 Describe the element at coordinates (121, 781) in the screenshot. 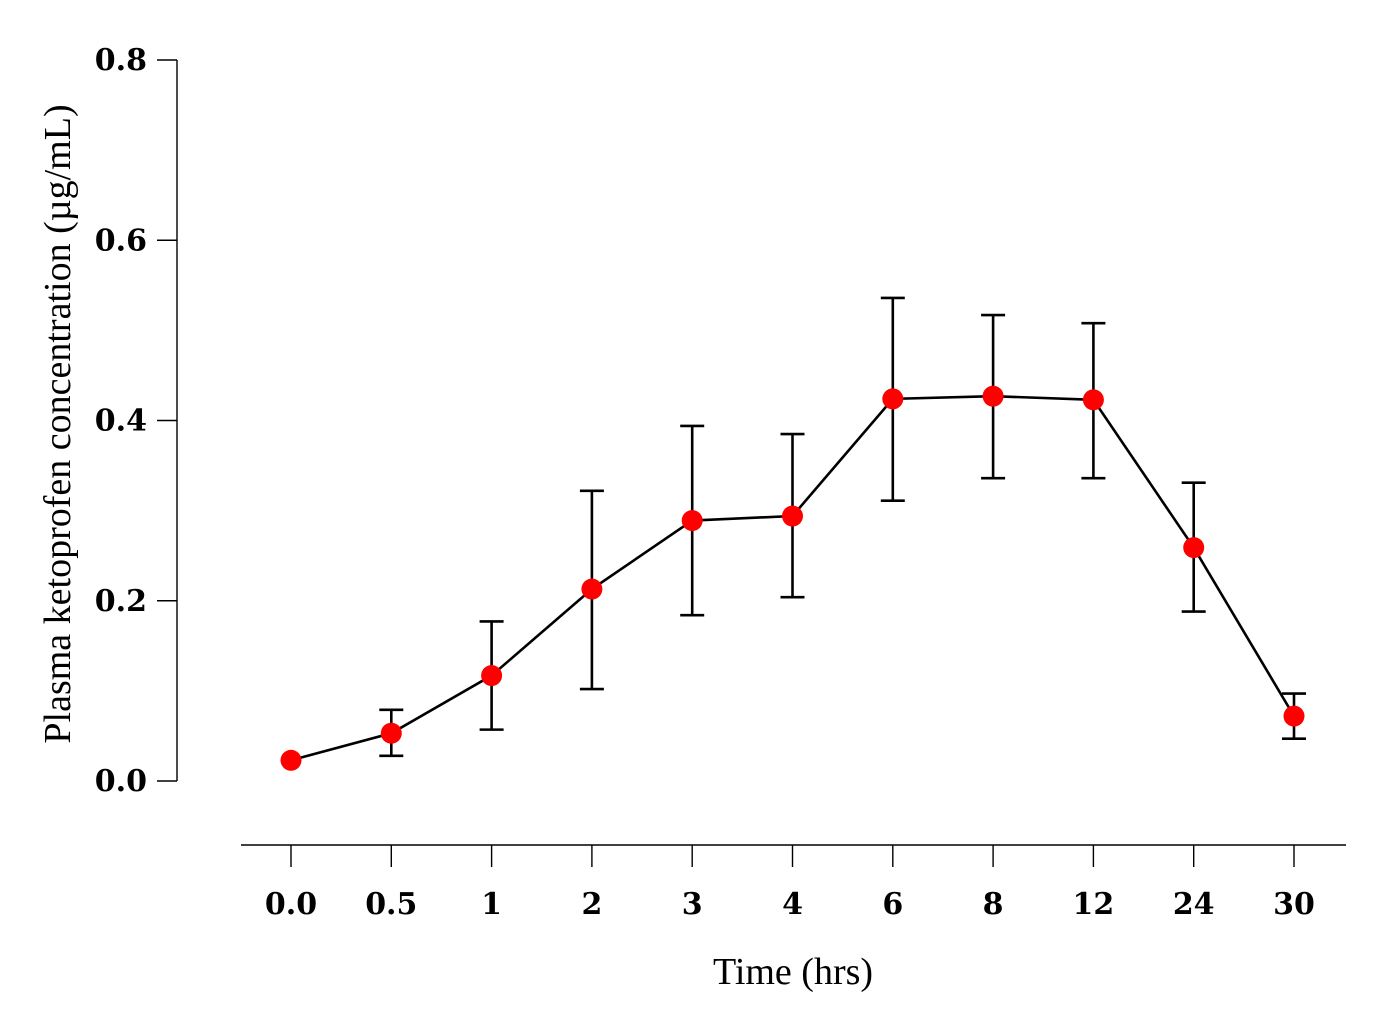

I see `y-tick-label-0: 0.0` at that location.